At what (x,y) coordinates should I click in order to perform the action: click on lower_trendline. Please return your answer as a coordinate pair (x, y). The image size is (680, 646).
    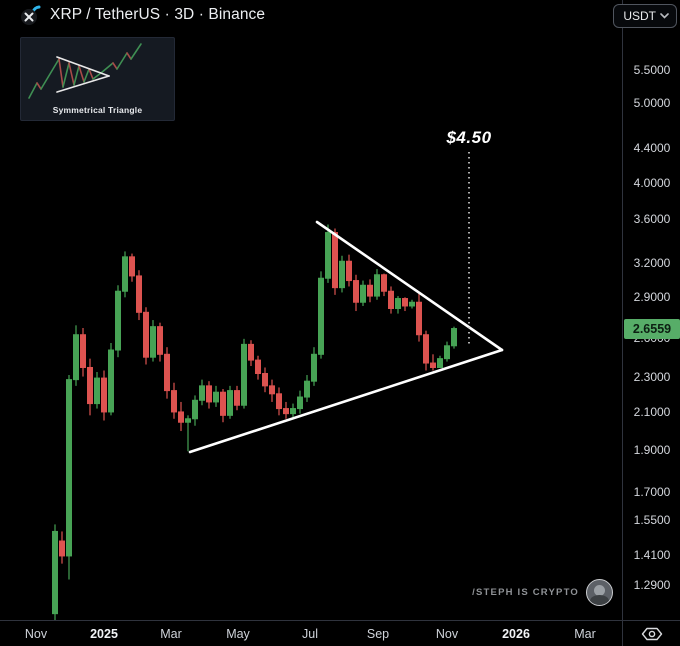
    Looking at the image, I should click on (346, 401).